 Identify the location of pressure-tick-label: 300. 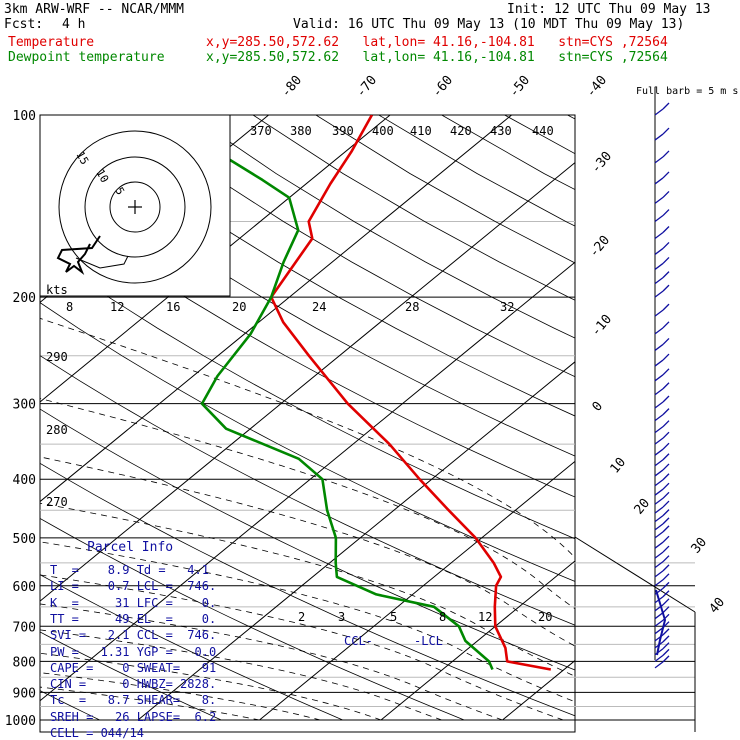
(24, 405).